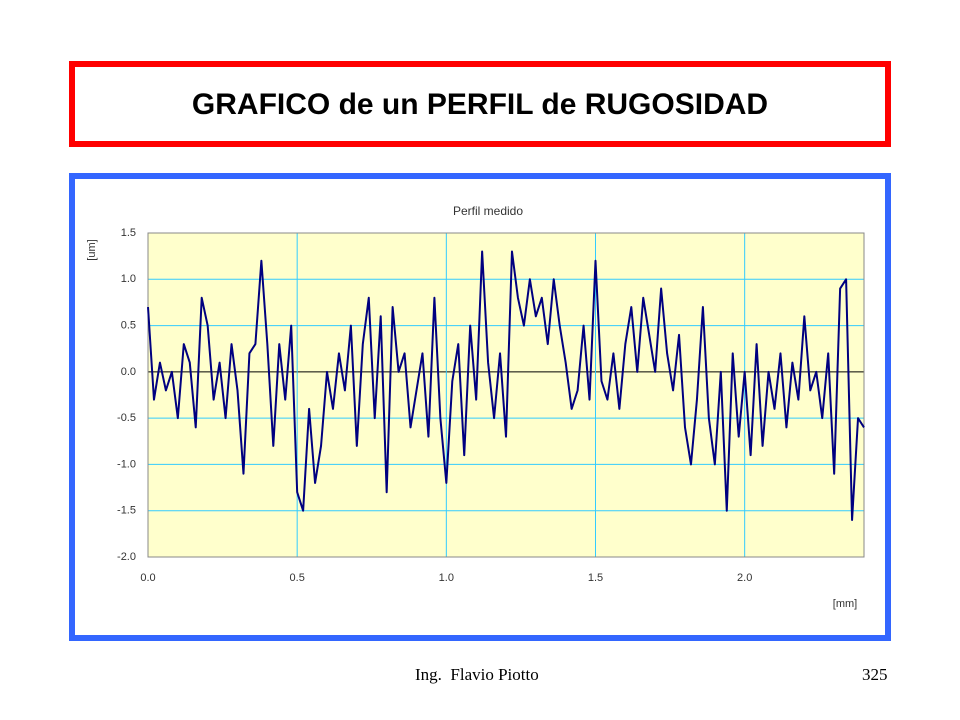  What do you see at coordinates (845, 604) in the screenshot?
I see `x-axis-label: [mm]` at bounding box center [845, 604].